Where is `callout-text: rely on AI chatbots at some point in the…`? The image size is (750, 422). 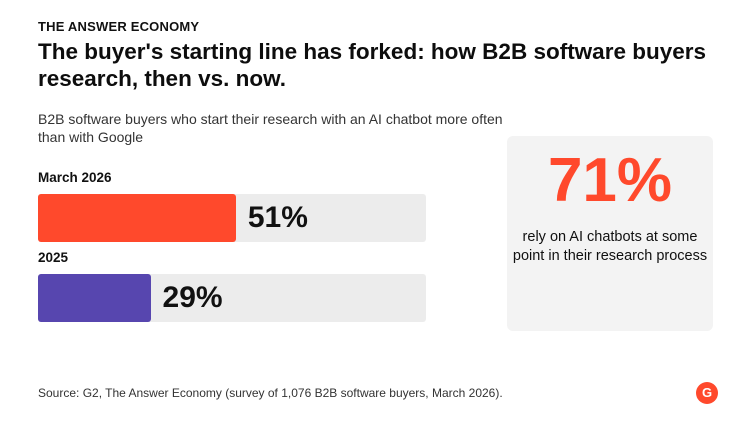 callout-text: rely on AI chatbots at some point in the… is located at coordinates (610, 246).